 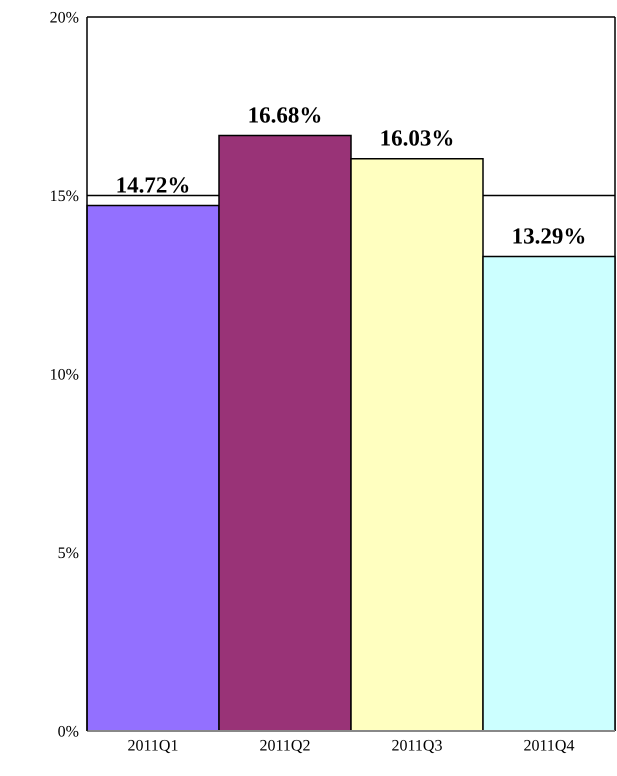 What do you see at coordinates (68, 553) in the screenshot?
I see `y-tick-label: 5%` at bounding box center [68, 553].